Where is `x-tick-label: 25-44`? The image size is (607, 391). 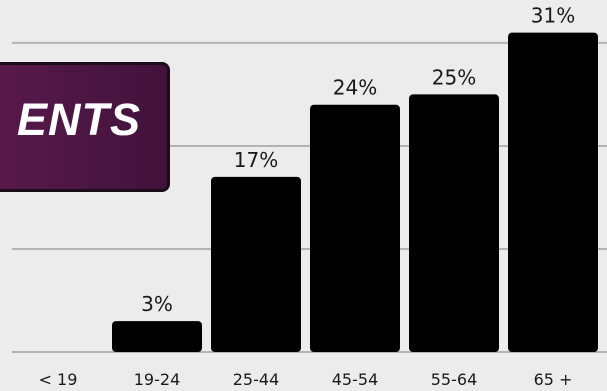
x-tick-label: 25-44 is located at coordinates (256, 379).